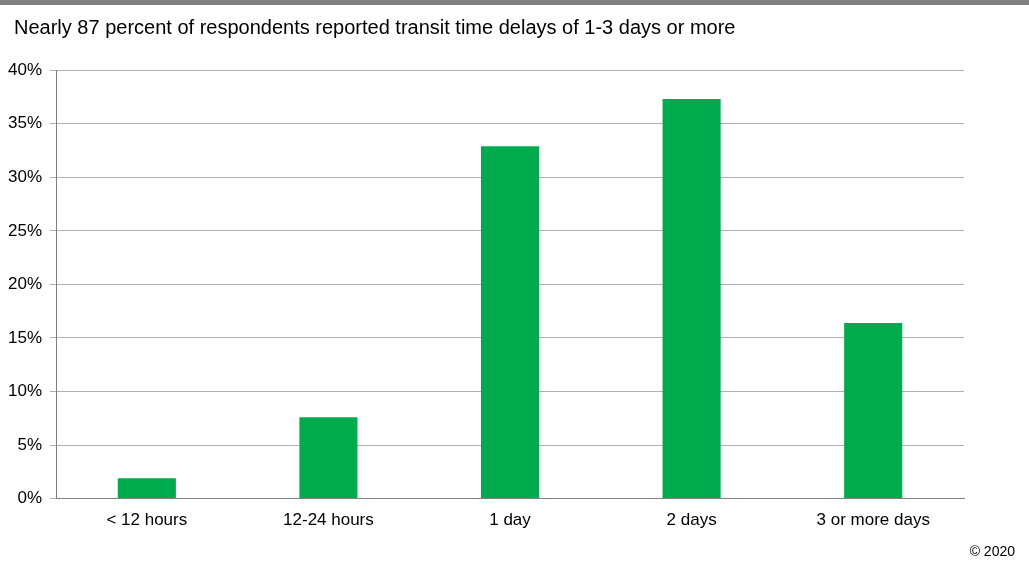 This screenshot has height=570, width=1029. What do you see at coordinates (375, 27) in the screenshot?
I see `chart-title: Nearly 87 percent of respondents reported transit time delays of 1-3 days or more` at bounding box center [375, 27].